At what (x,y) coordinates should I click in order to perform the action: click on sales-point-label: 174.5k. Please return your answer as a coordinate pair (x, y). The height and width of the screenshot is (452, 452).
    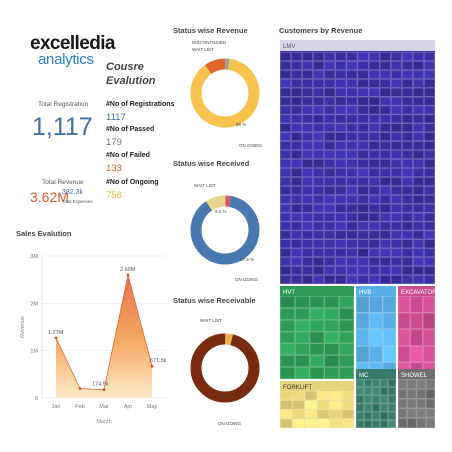
    Looking at the image, I should click on (100, 385).